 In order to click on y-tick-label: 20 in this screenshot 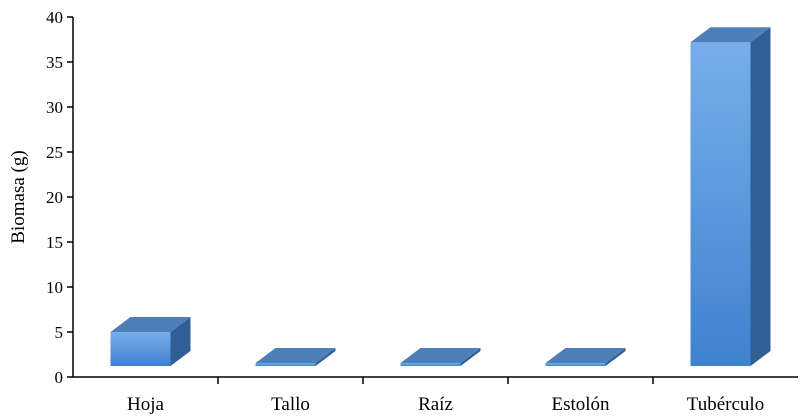, I will do `click(54, 197)`.